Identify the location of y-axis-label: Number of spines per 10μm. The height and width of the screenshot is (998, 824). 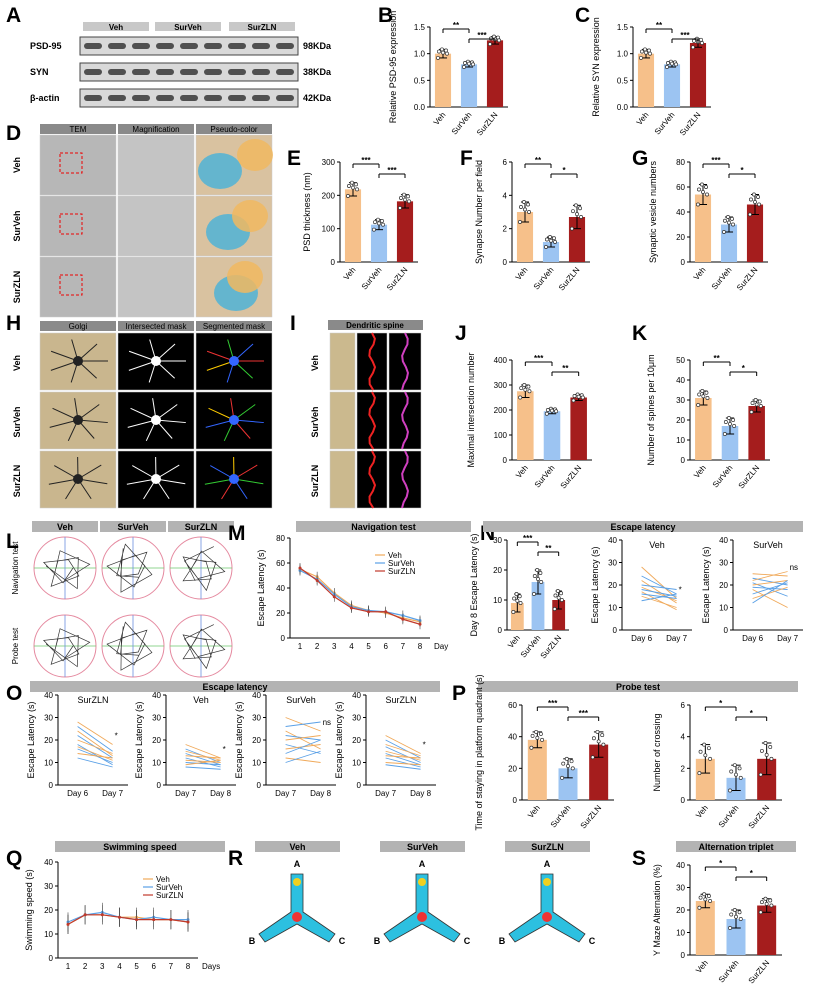
(651, 409).